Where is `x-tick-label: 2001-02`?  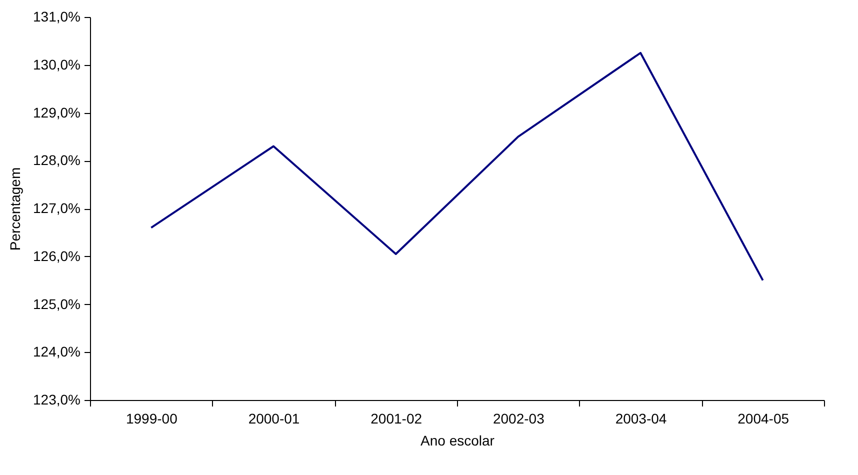 x-tick-label: 2001-02 is located at coordinates (396, 418).